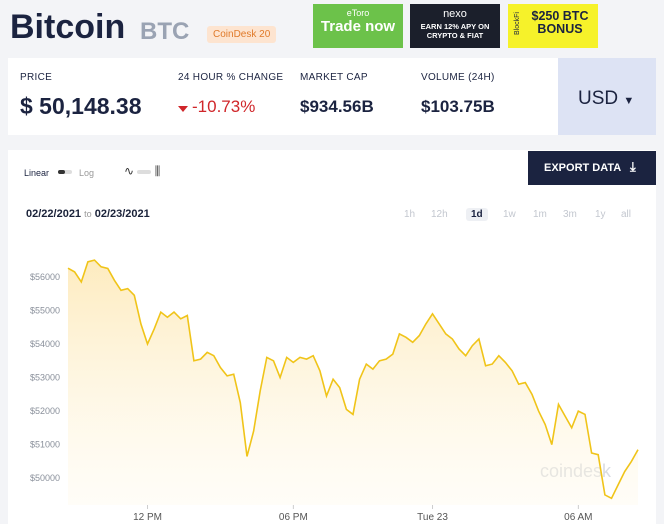  I want to click on ad-logo: BlockFi, so click(517, 23).